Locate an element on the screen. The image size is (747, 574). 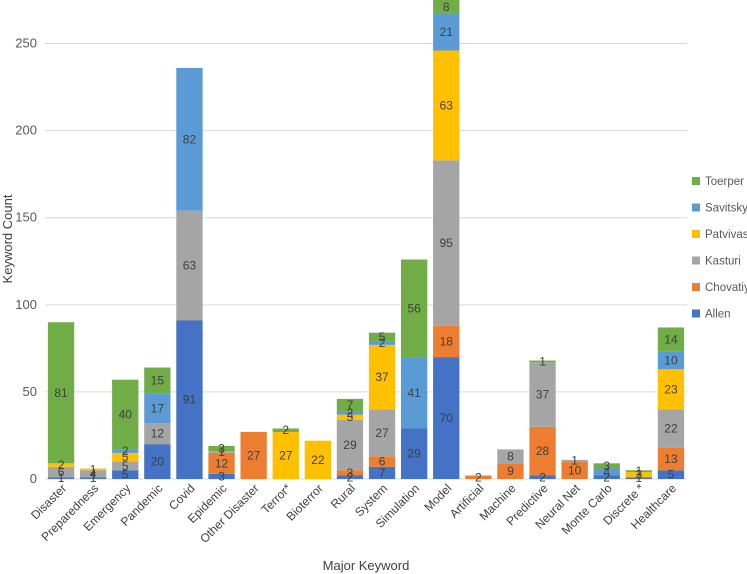
data-label: 27 is located at coordinates (286, 455).